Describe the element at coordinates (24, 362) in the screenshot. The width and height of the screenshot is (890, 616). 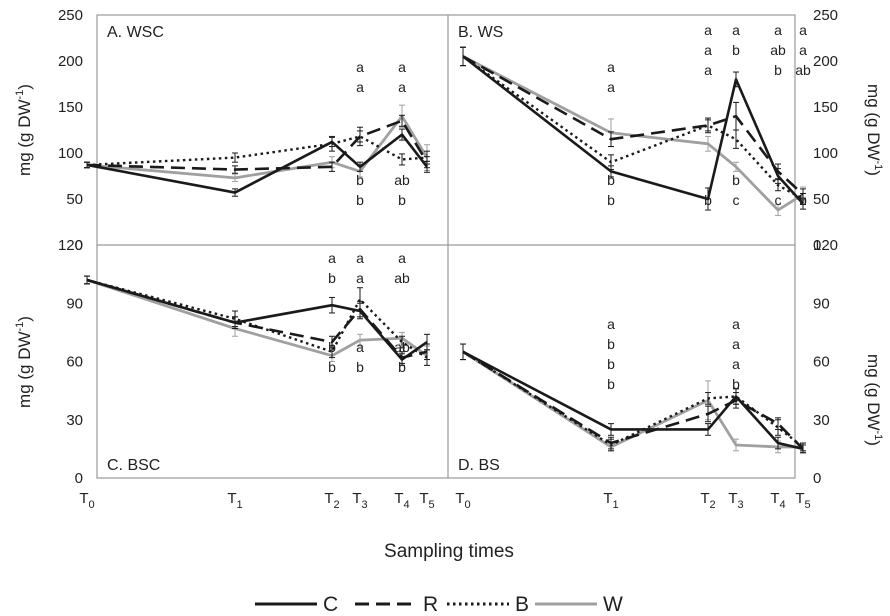
I see `ylabel-bottom-left: mg (g DW-1)` at that location.